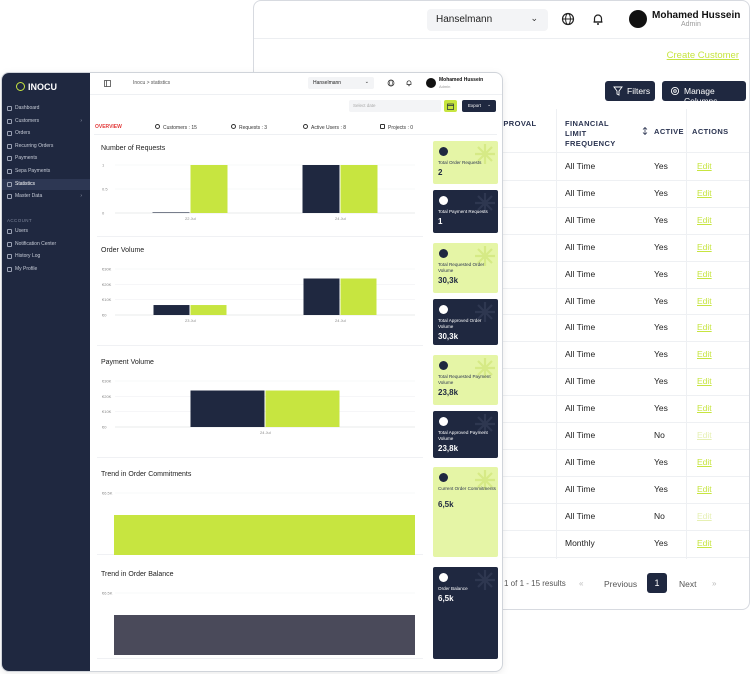 This screenshot has width=752, height=674. What do you see at coordinates (81, 120) in the screenshot?
I see `chevron-right-icon: ›` at bounding box center [81, 120].